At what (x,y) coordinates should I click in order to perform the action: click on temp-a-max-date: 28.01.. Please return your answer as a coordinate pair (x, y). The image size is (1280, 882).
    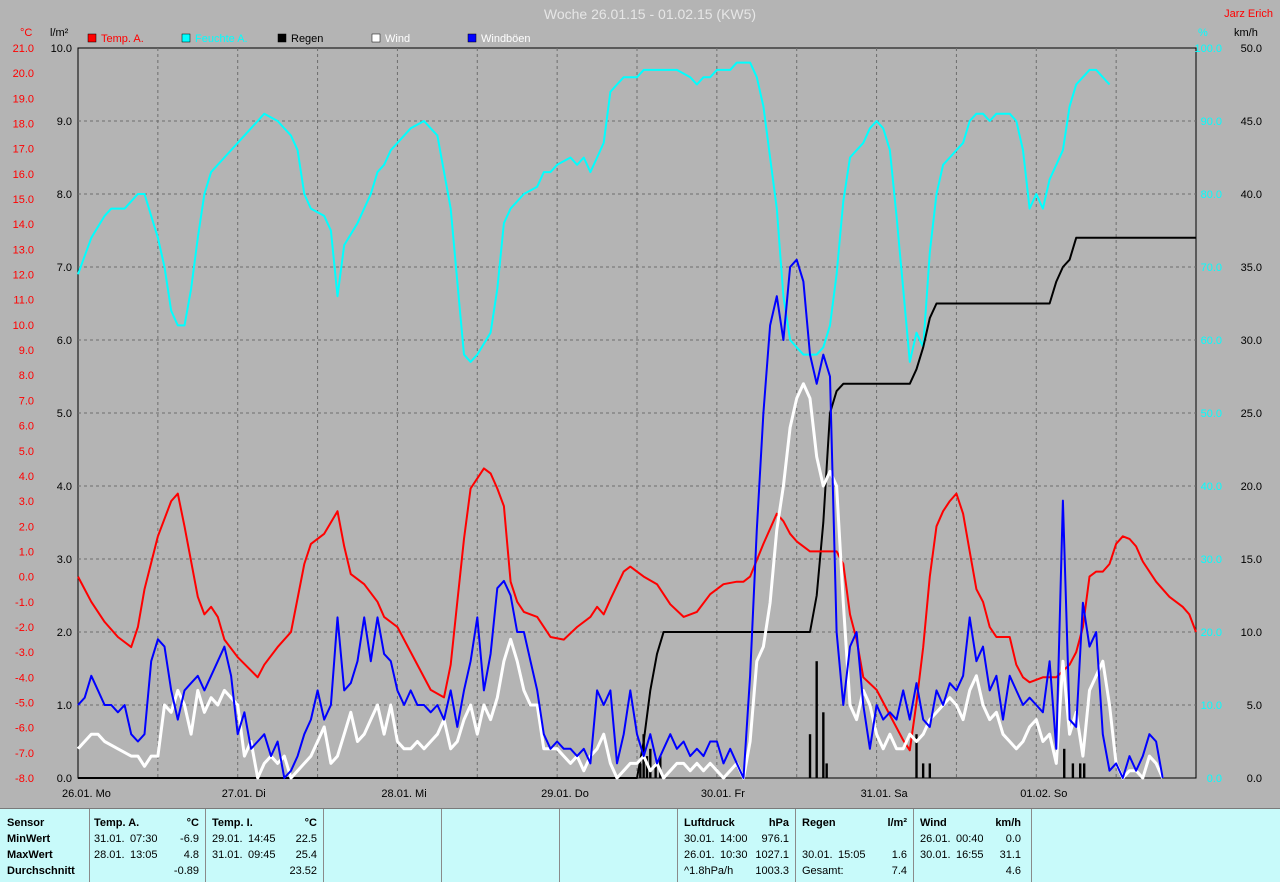
    Looking at the image, I should click on (109, 855).